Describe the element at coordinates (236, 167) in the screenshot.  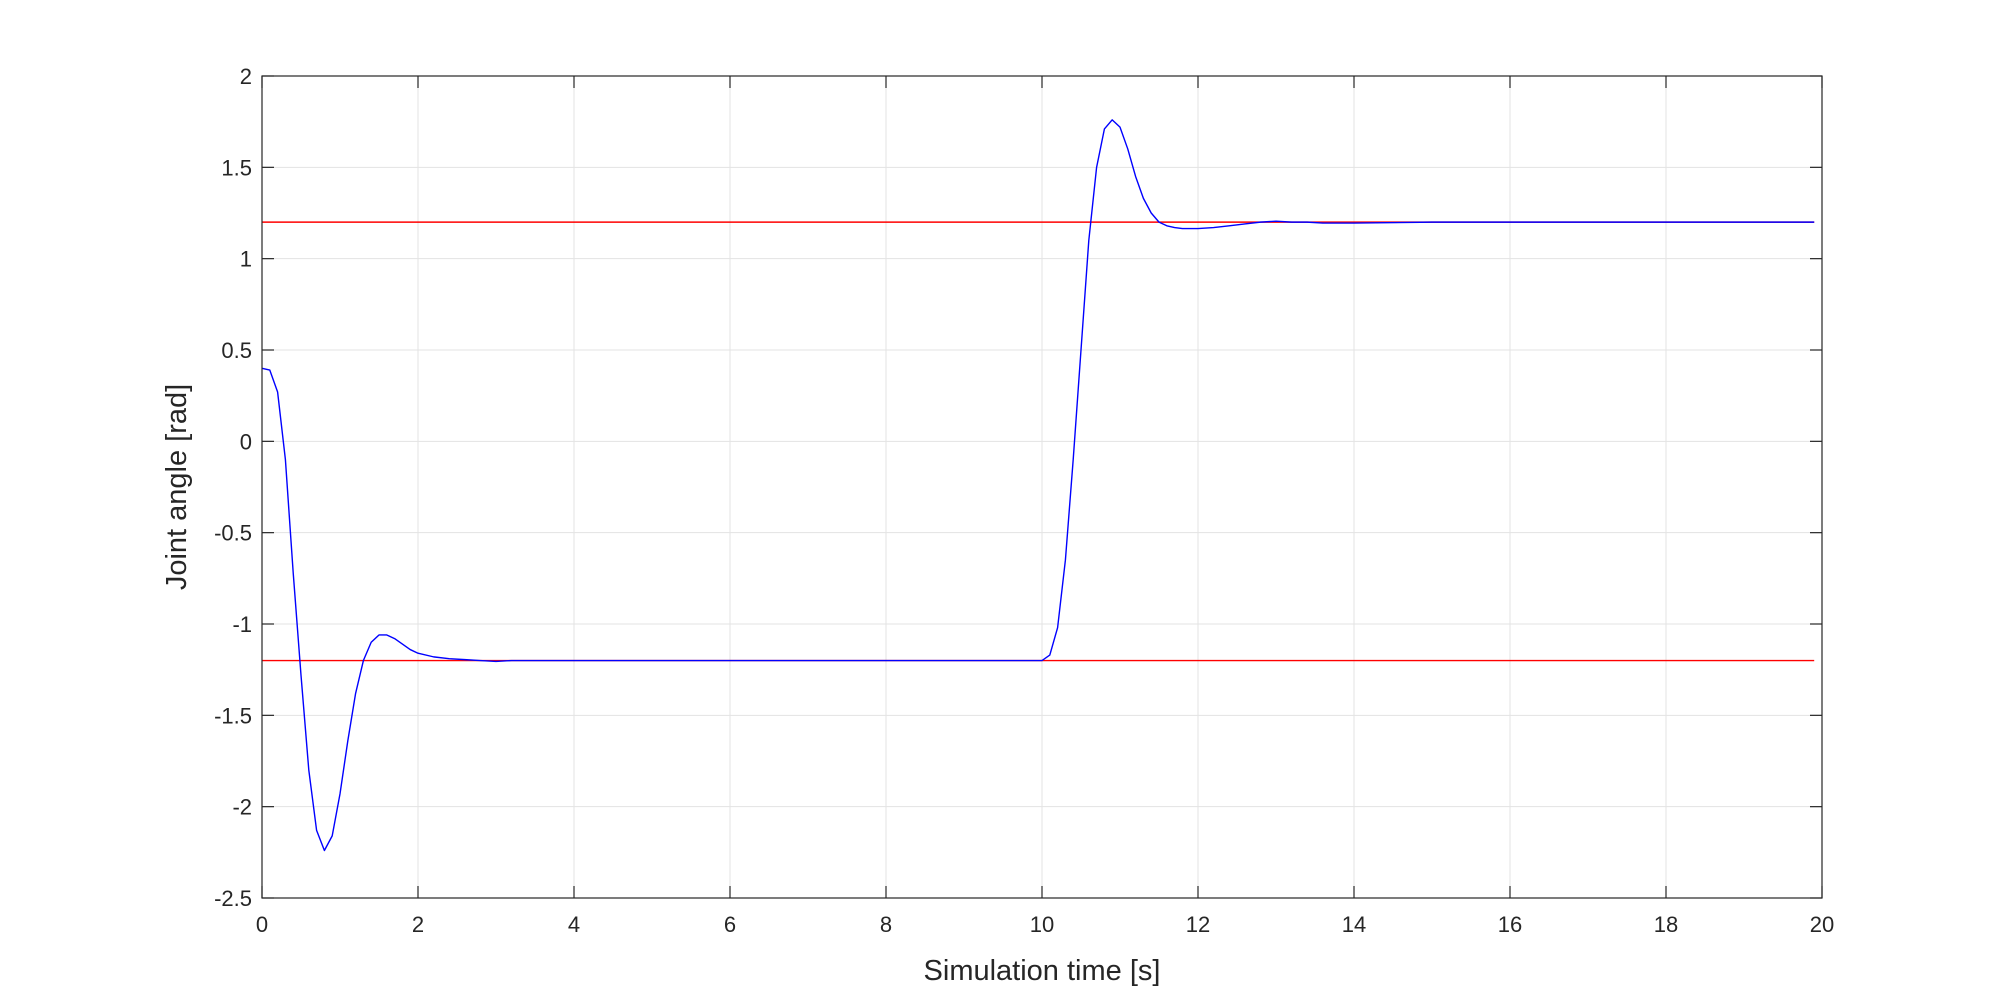
I see `y-tick-label: 1.5` at that location.